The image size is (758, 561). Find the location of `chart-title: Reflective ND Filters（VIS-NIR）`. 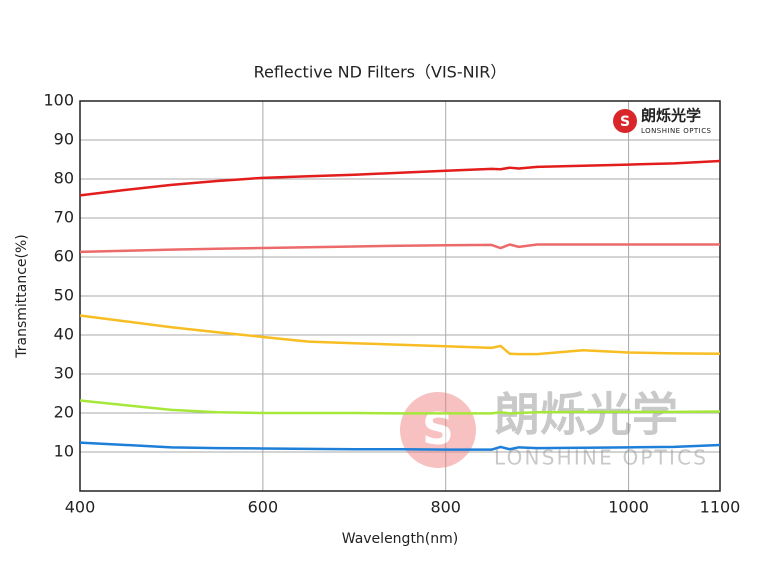

chart-title: Reflective ND Filters（VIS-NIR） is located at coordinates (380, 72).